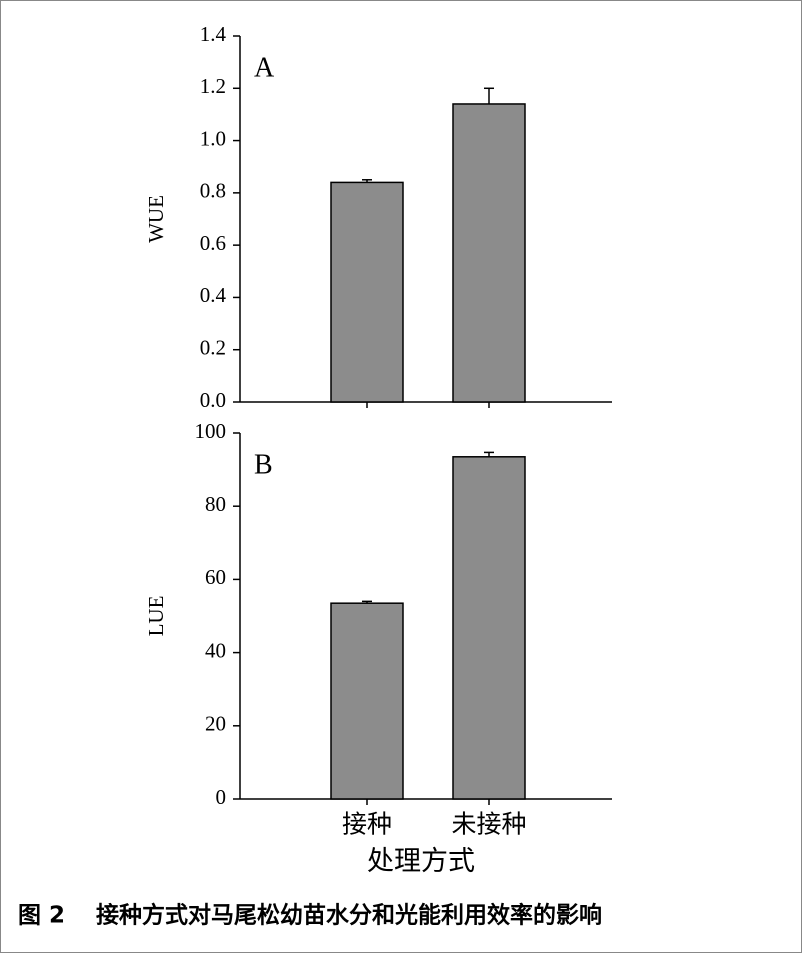 Image resolution: width=802 pixels, height=953 pixels. Describe the element at coordinates (264, 67) in the screenshot. I see `panel-label: A` at that location.